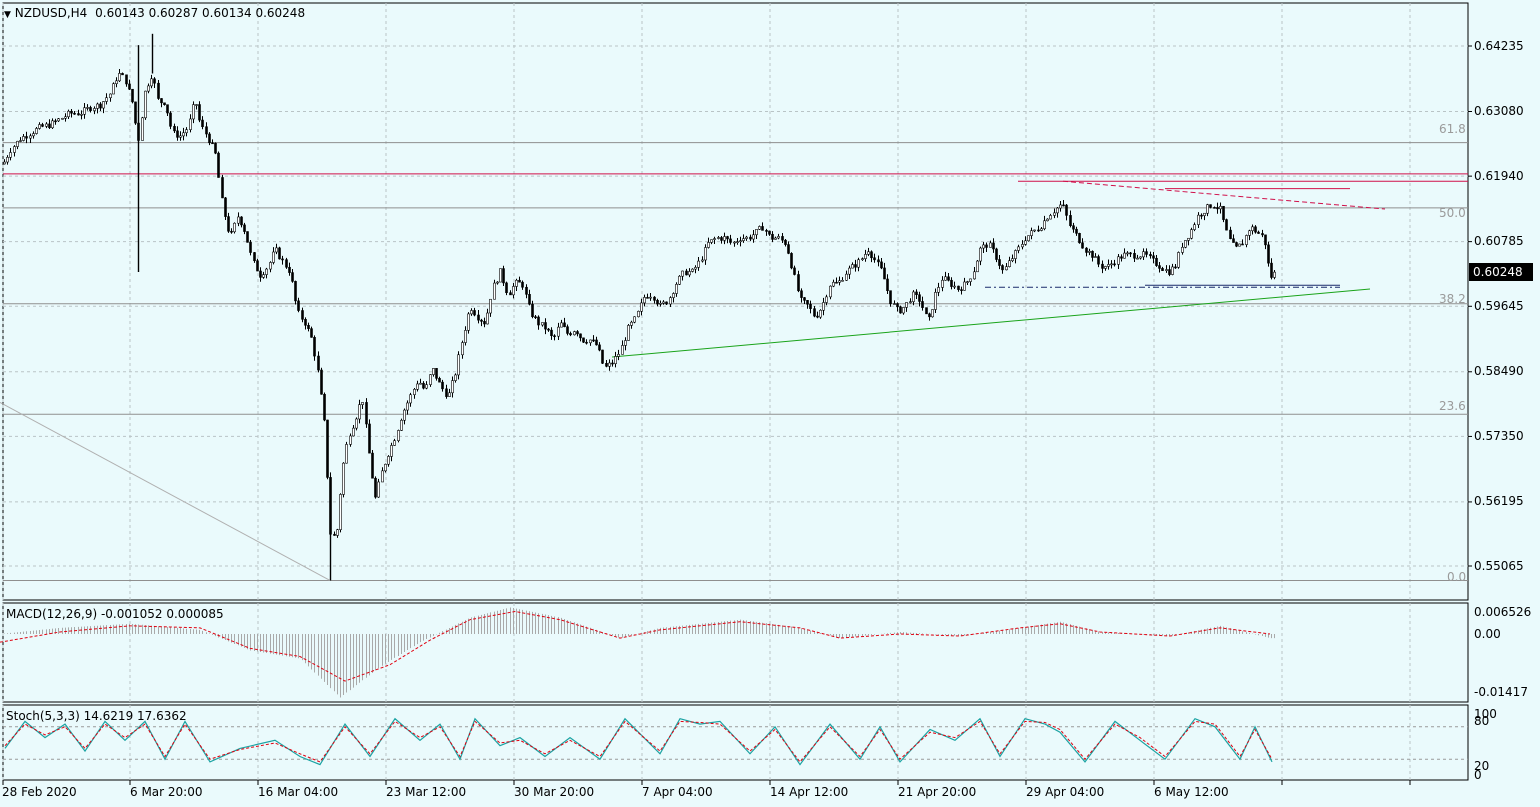  I want to click on dropdown-triangle-icon: ▼, so click(7, 15).